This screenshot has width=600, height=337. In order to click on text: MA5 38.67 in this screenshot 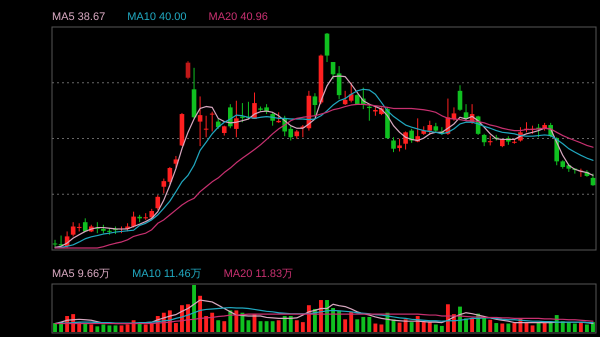, I will do `click(79, 17)`.